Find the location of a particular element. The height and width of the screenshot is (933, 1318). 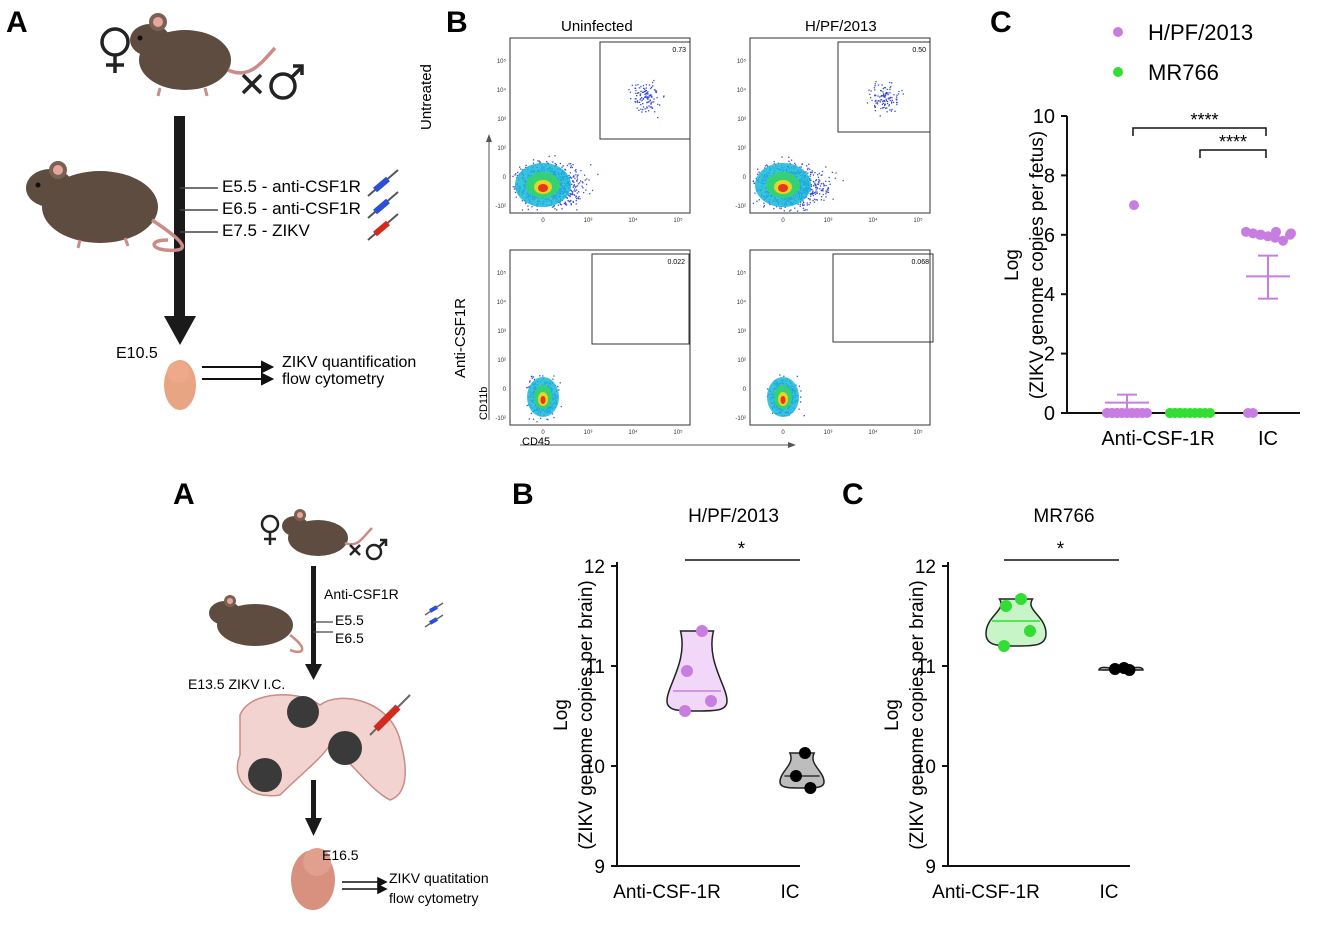

flow-x-axis-label: CD45 is located at coordinates (536, 442).